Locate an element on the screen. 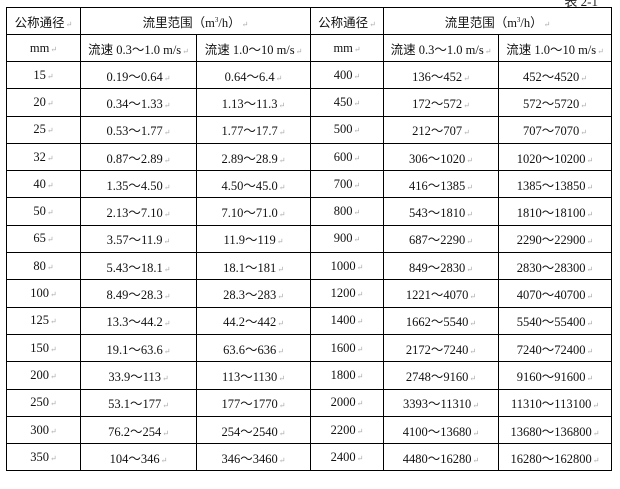 The height and width of the screenshot is (489, 620). dn-cell: 800 is located at coordinates (347, 211).